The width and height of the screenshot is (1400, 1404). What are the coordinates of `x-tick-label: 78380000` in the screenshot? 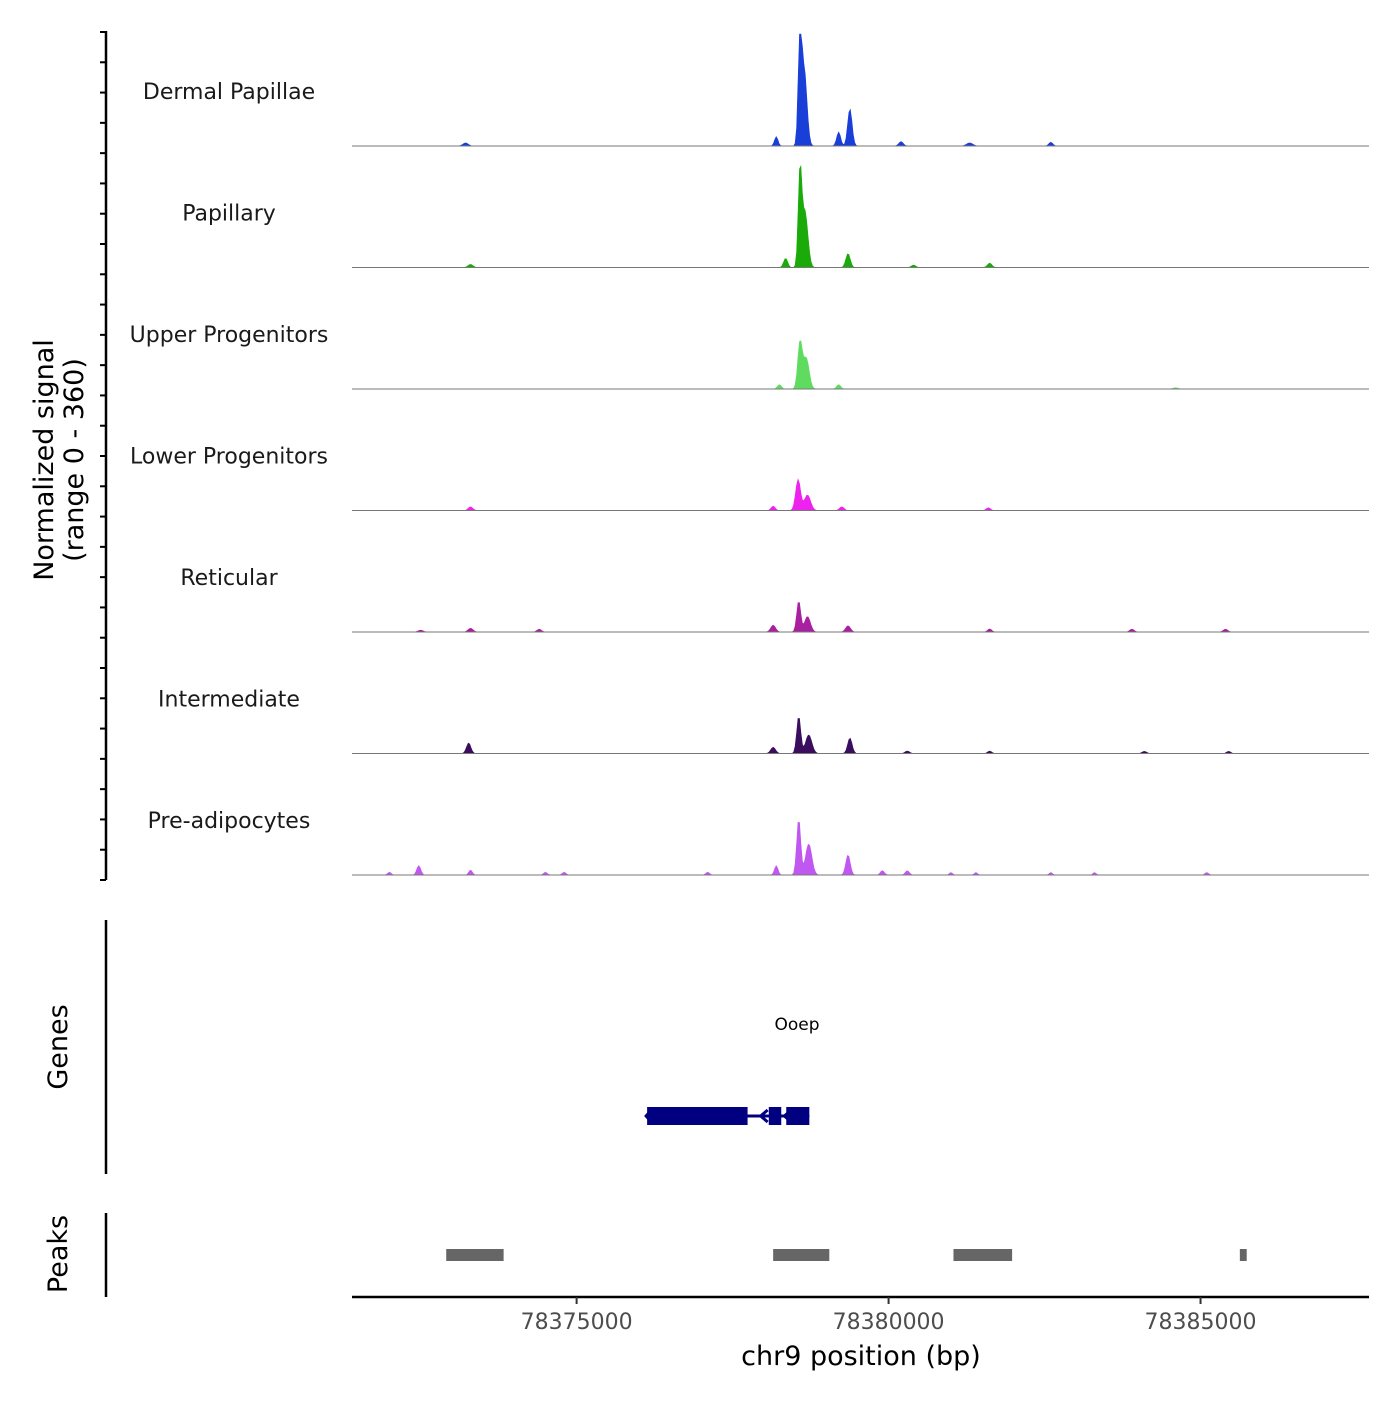 It's located at (889, 1322).